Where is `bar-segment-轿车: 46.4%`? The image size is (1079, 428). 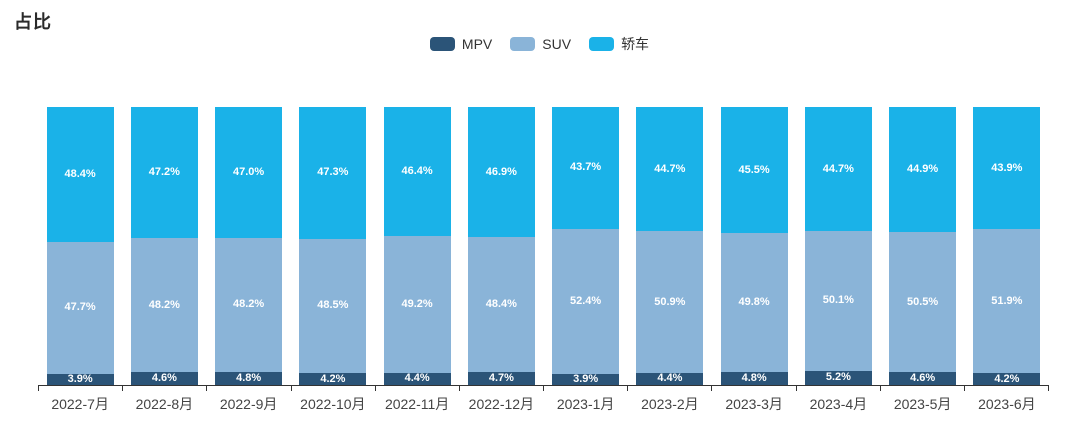
bar-segment-轿车: 46.4% is located at coordinates (417, 172).